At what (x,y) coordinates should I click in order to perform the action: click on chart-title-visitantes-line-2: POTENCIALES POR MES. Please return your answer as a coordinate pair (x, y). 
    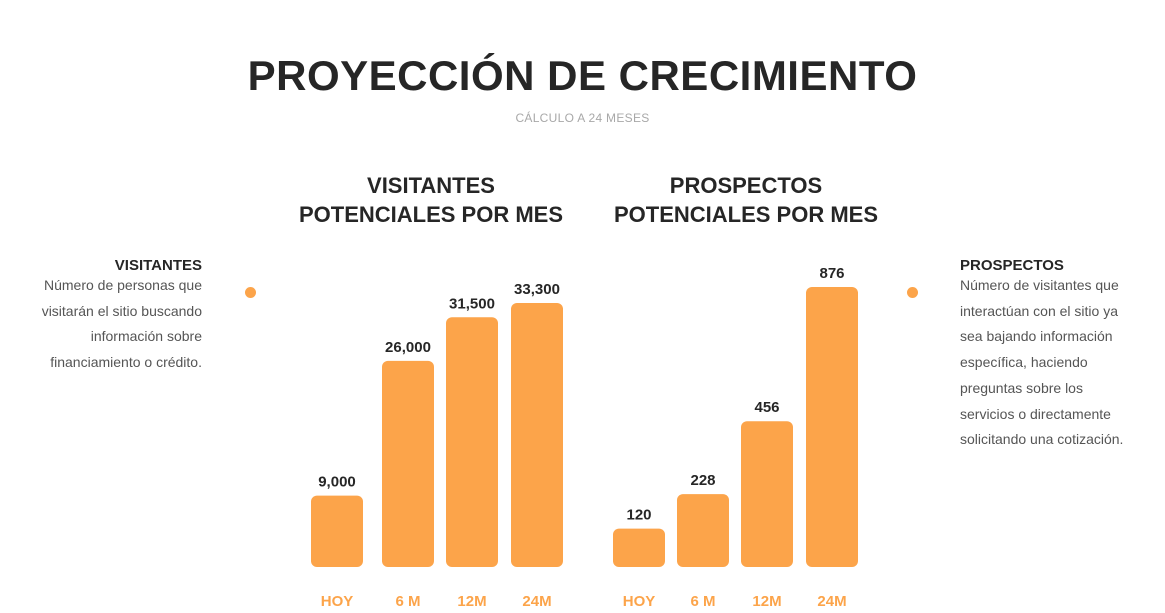
    Looking at the image, I should click on (431, 214).